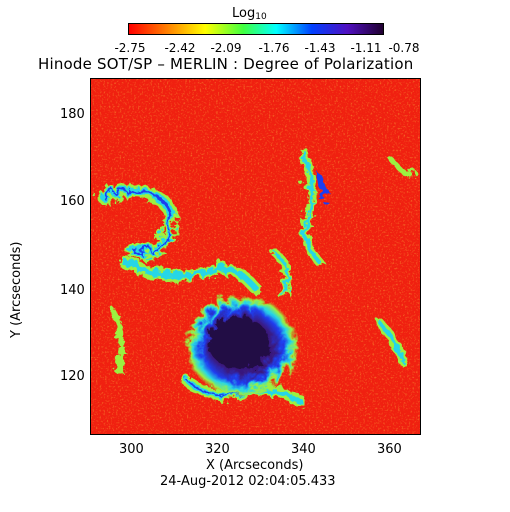 This screenshot has width=510, height=512. Describe the element at coordinates (389, 449) in the screenshot. I see `x-axis-tick: 360` at that location.